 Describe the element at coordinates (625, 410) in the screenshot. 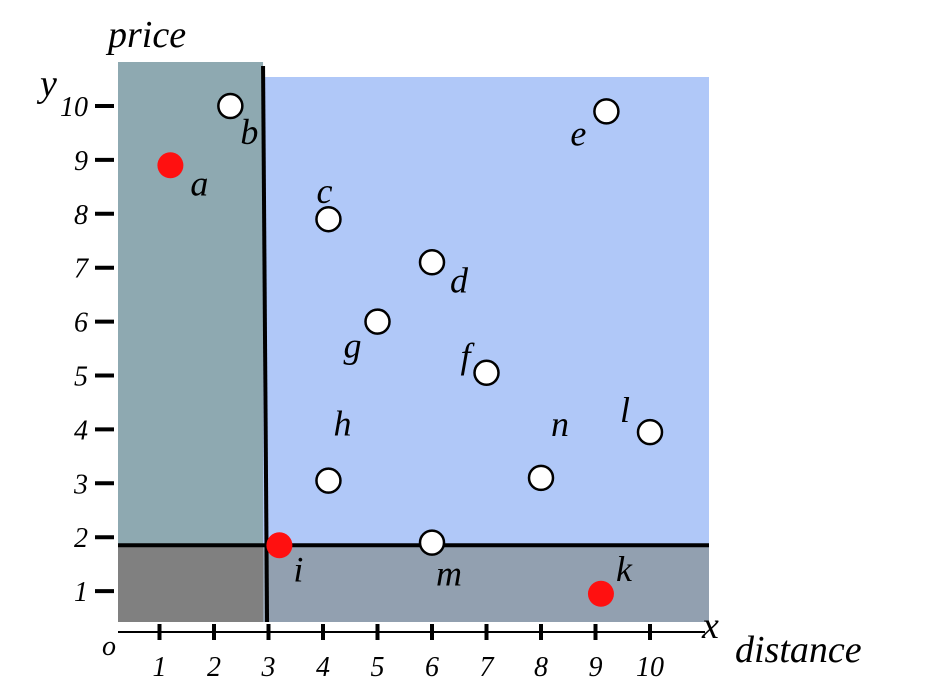

I see `point-label-l: l` at that location.